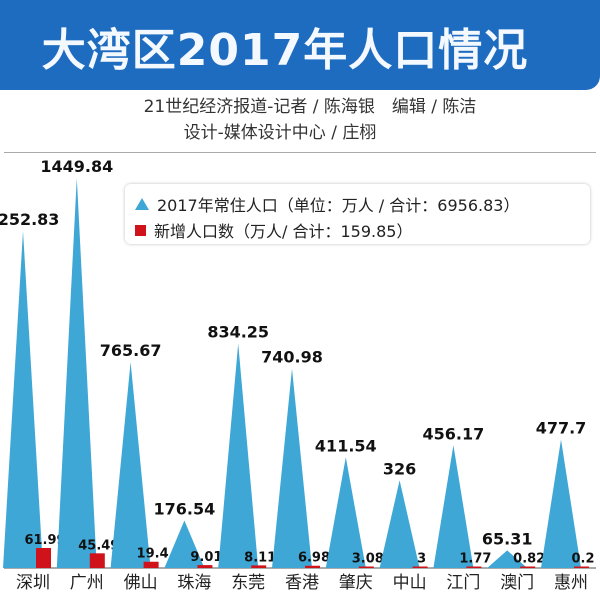  Describe the element at coordinates (206, 557) in the screenshot. I see `new-population-label: 9.01` at that location.